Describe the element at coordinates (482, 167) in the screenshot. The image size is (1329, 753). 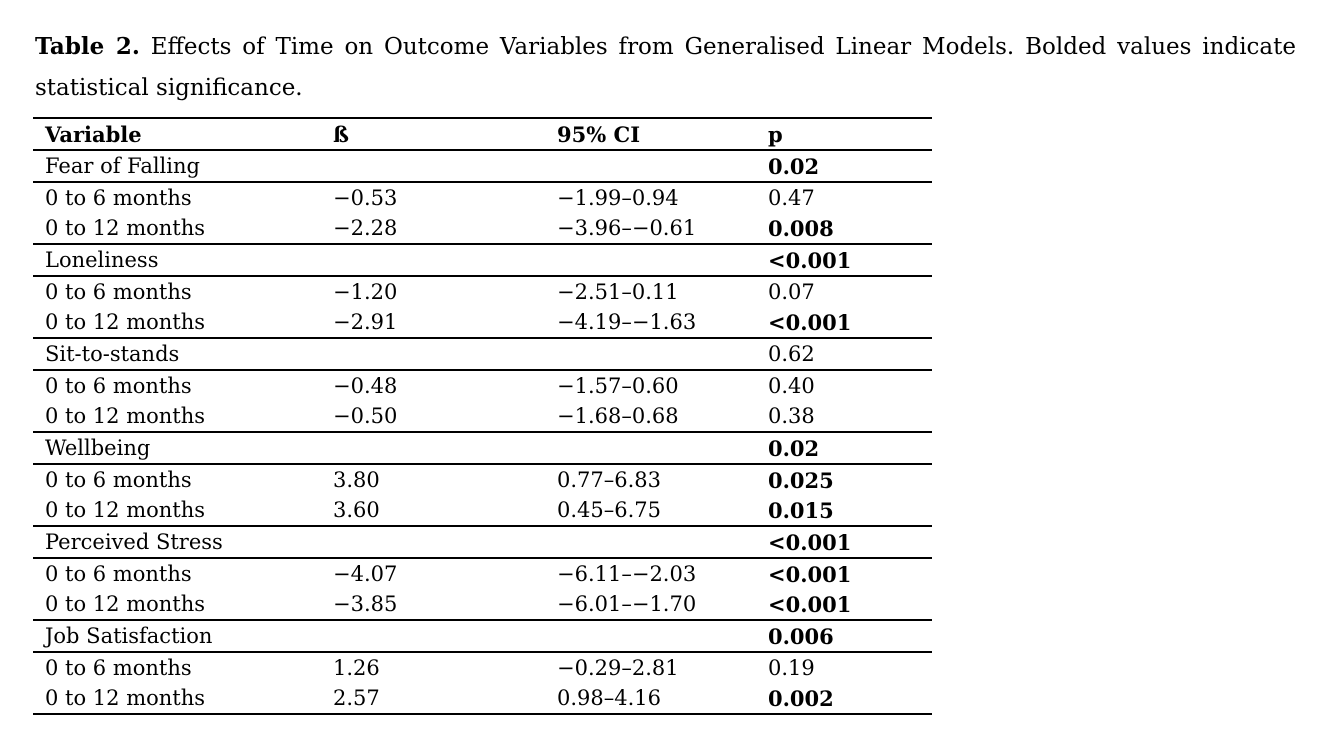
I see `table-row-group: Fear of Falling 0.02` at that location.